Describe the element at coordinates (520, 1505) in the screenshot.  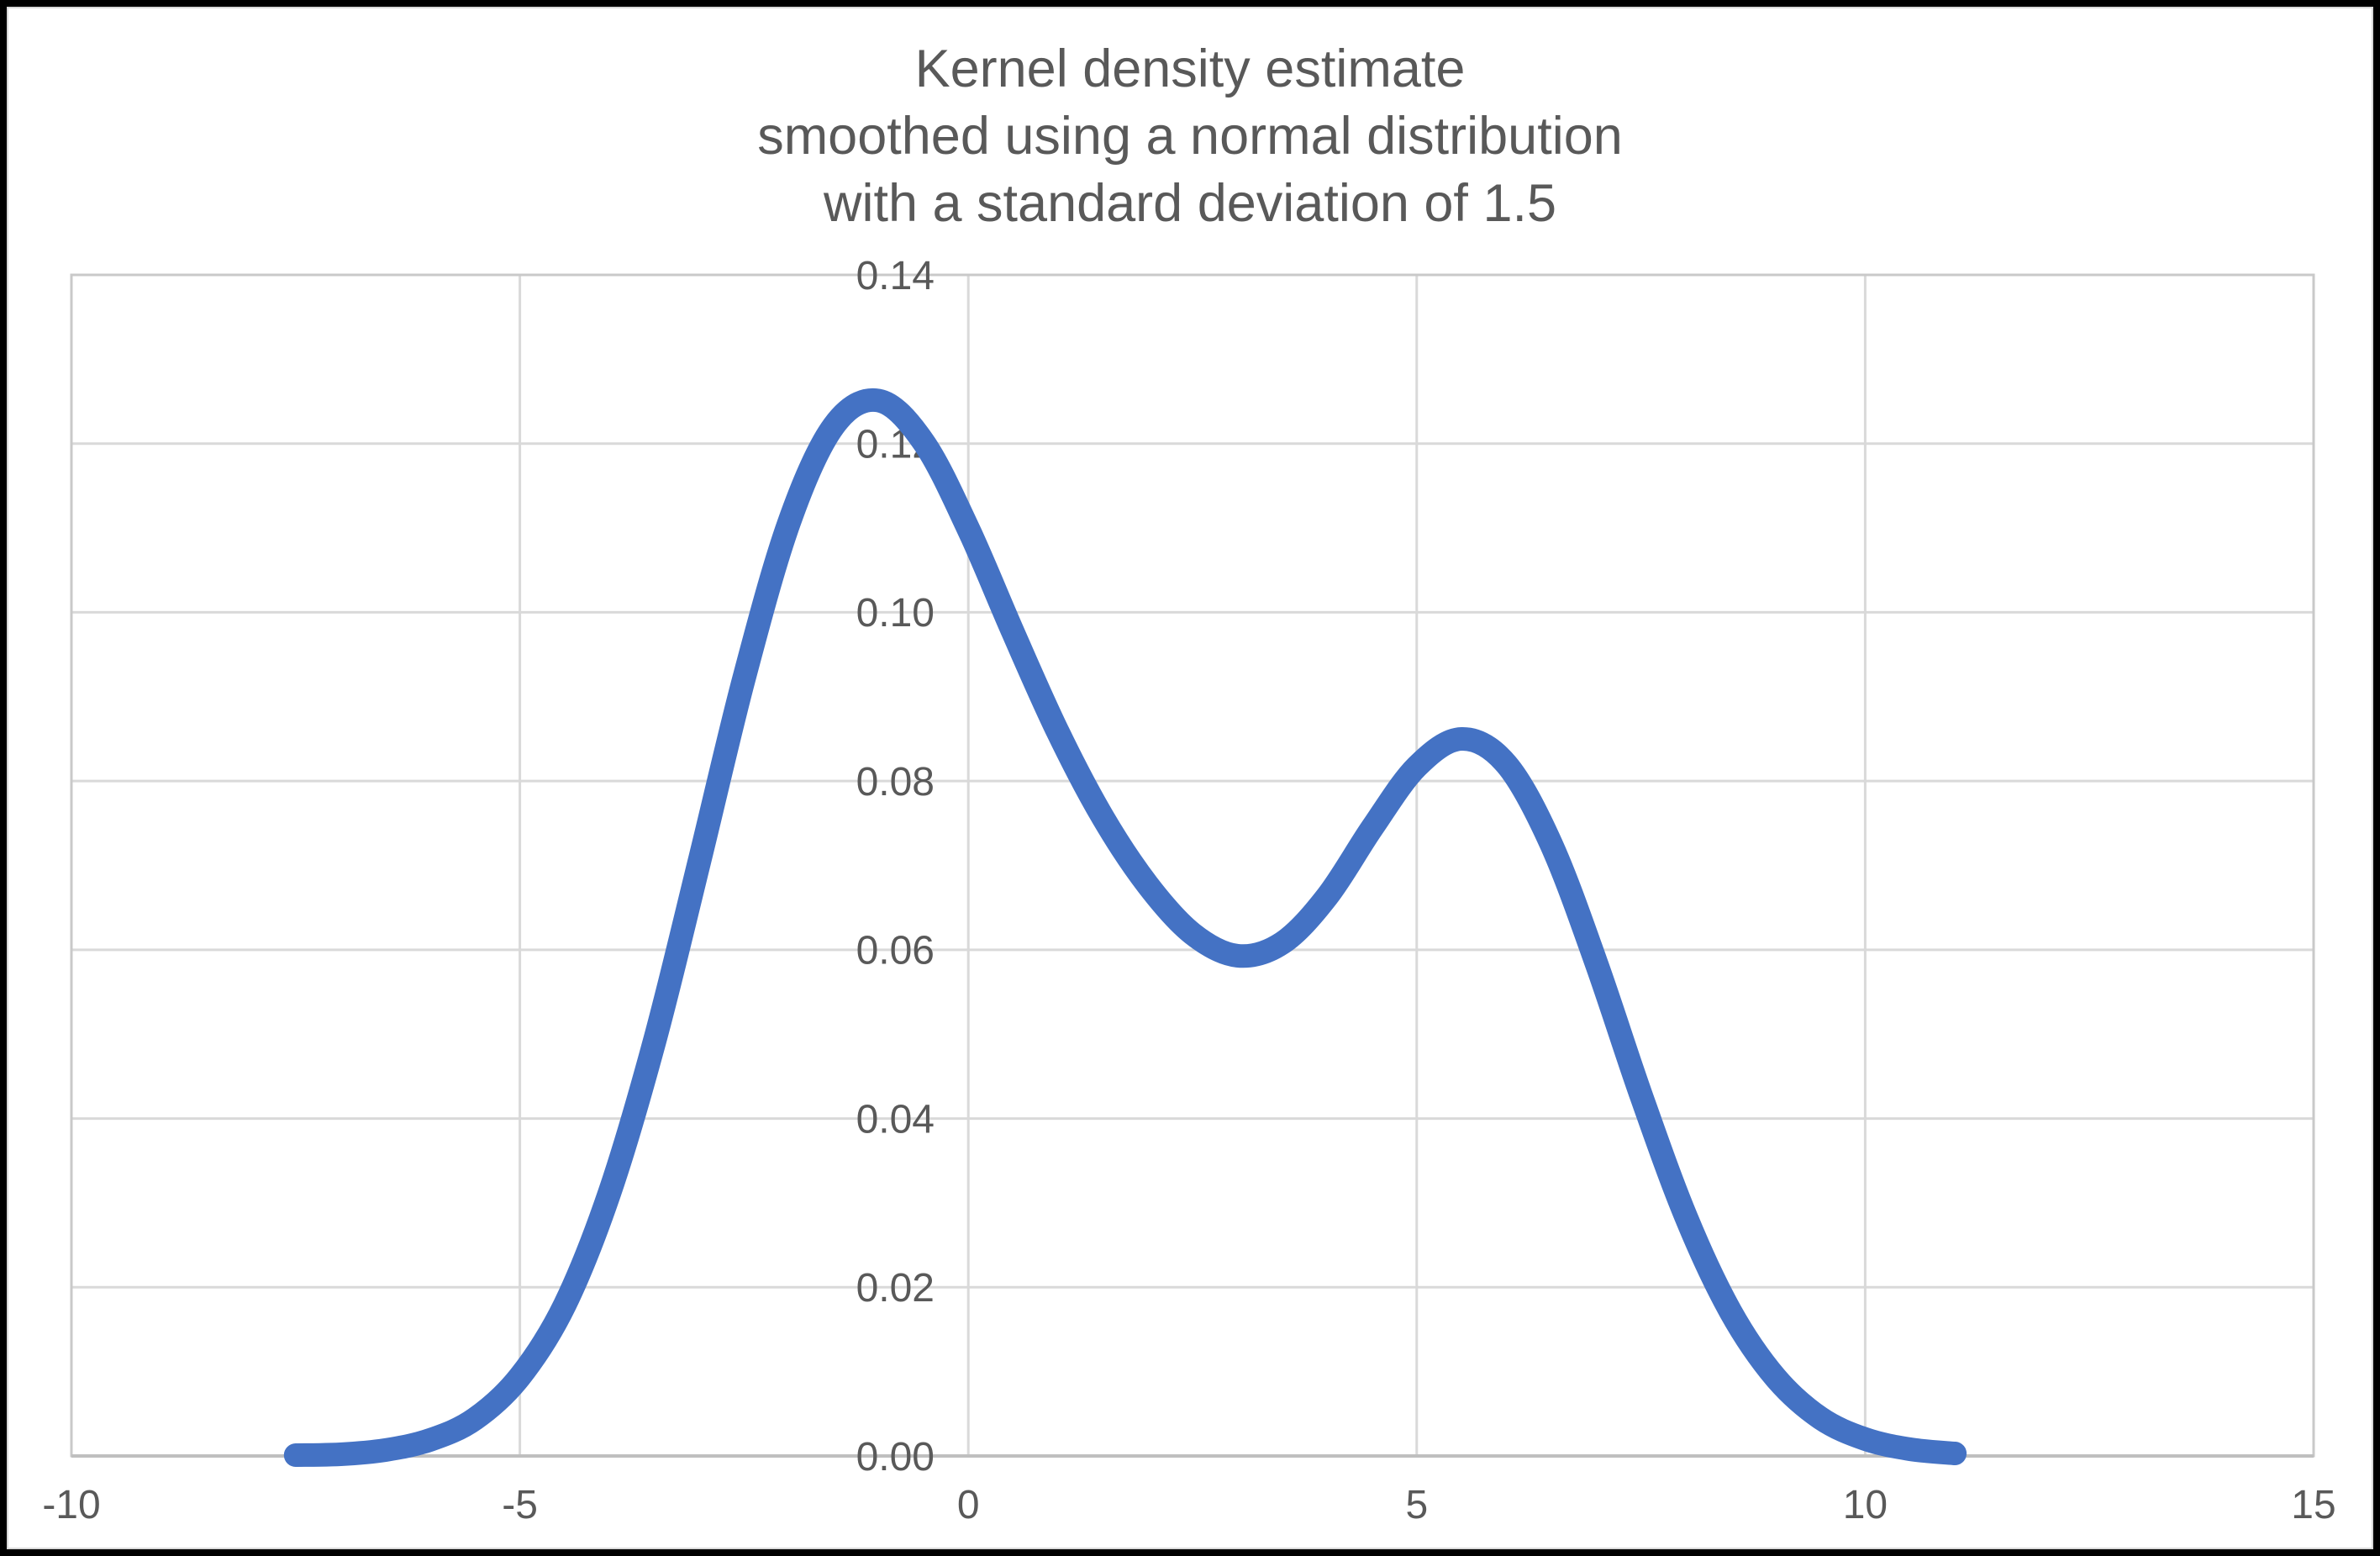
I see `x-tick-label: -5` at that location.